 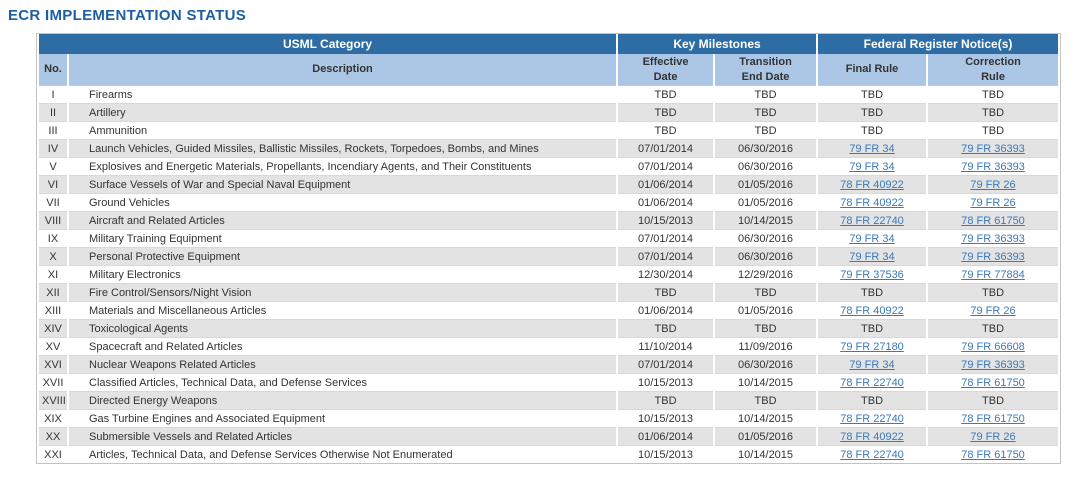 What do you see at coordinates (53, 70) in the screenshot?
I see `column-header-no: No.` at bounding box center [53, 70].